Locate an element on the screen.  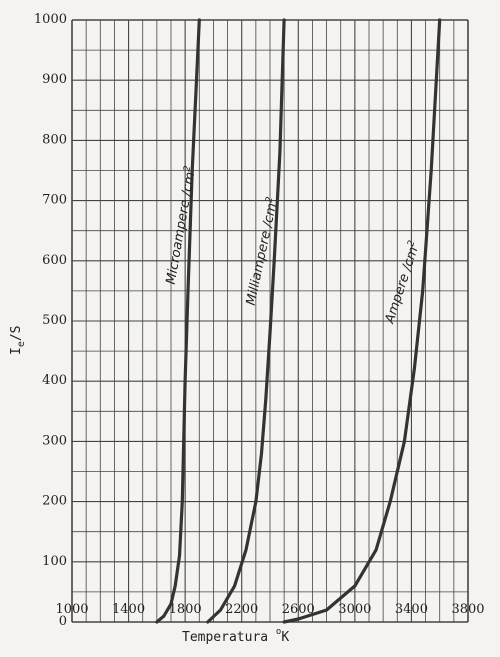
x-tick-label: 3400 is located at coordinates (411, 609).